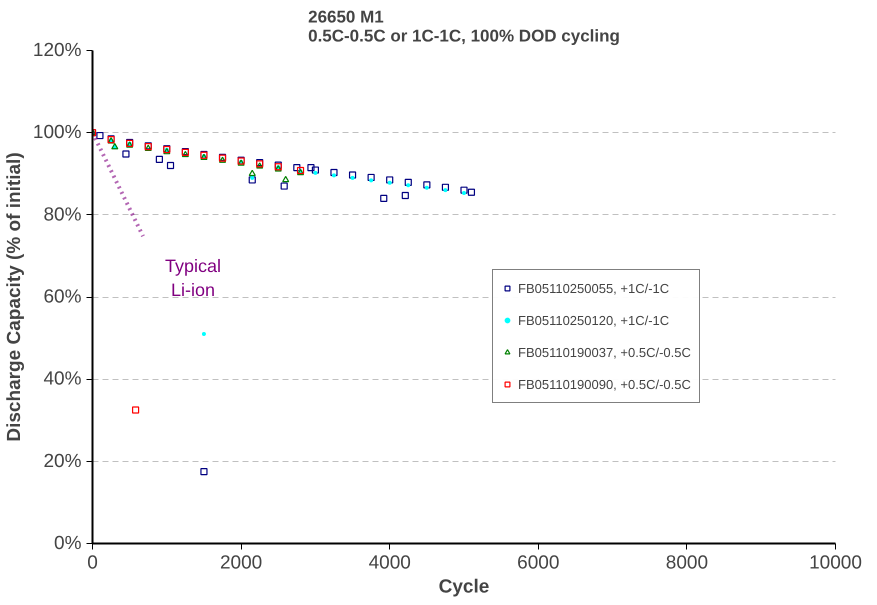  Describe the element at coordinates (594, 320) in the screenshot. I see `legend-label: FB05110250120, +1C/-1C` at that location.